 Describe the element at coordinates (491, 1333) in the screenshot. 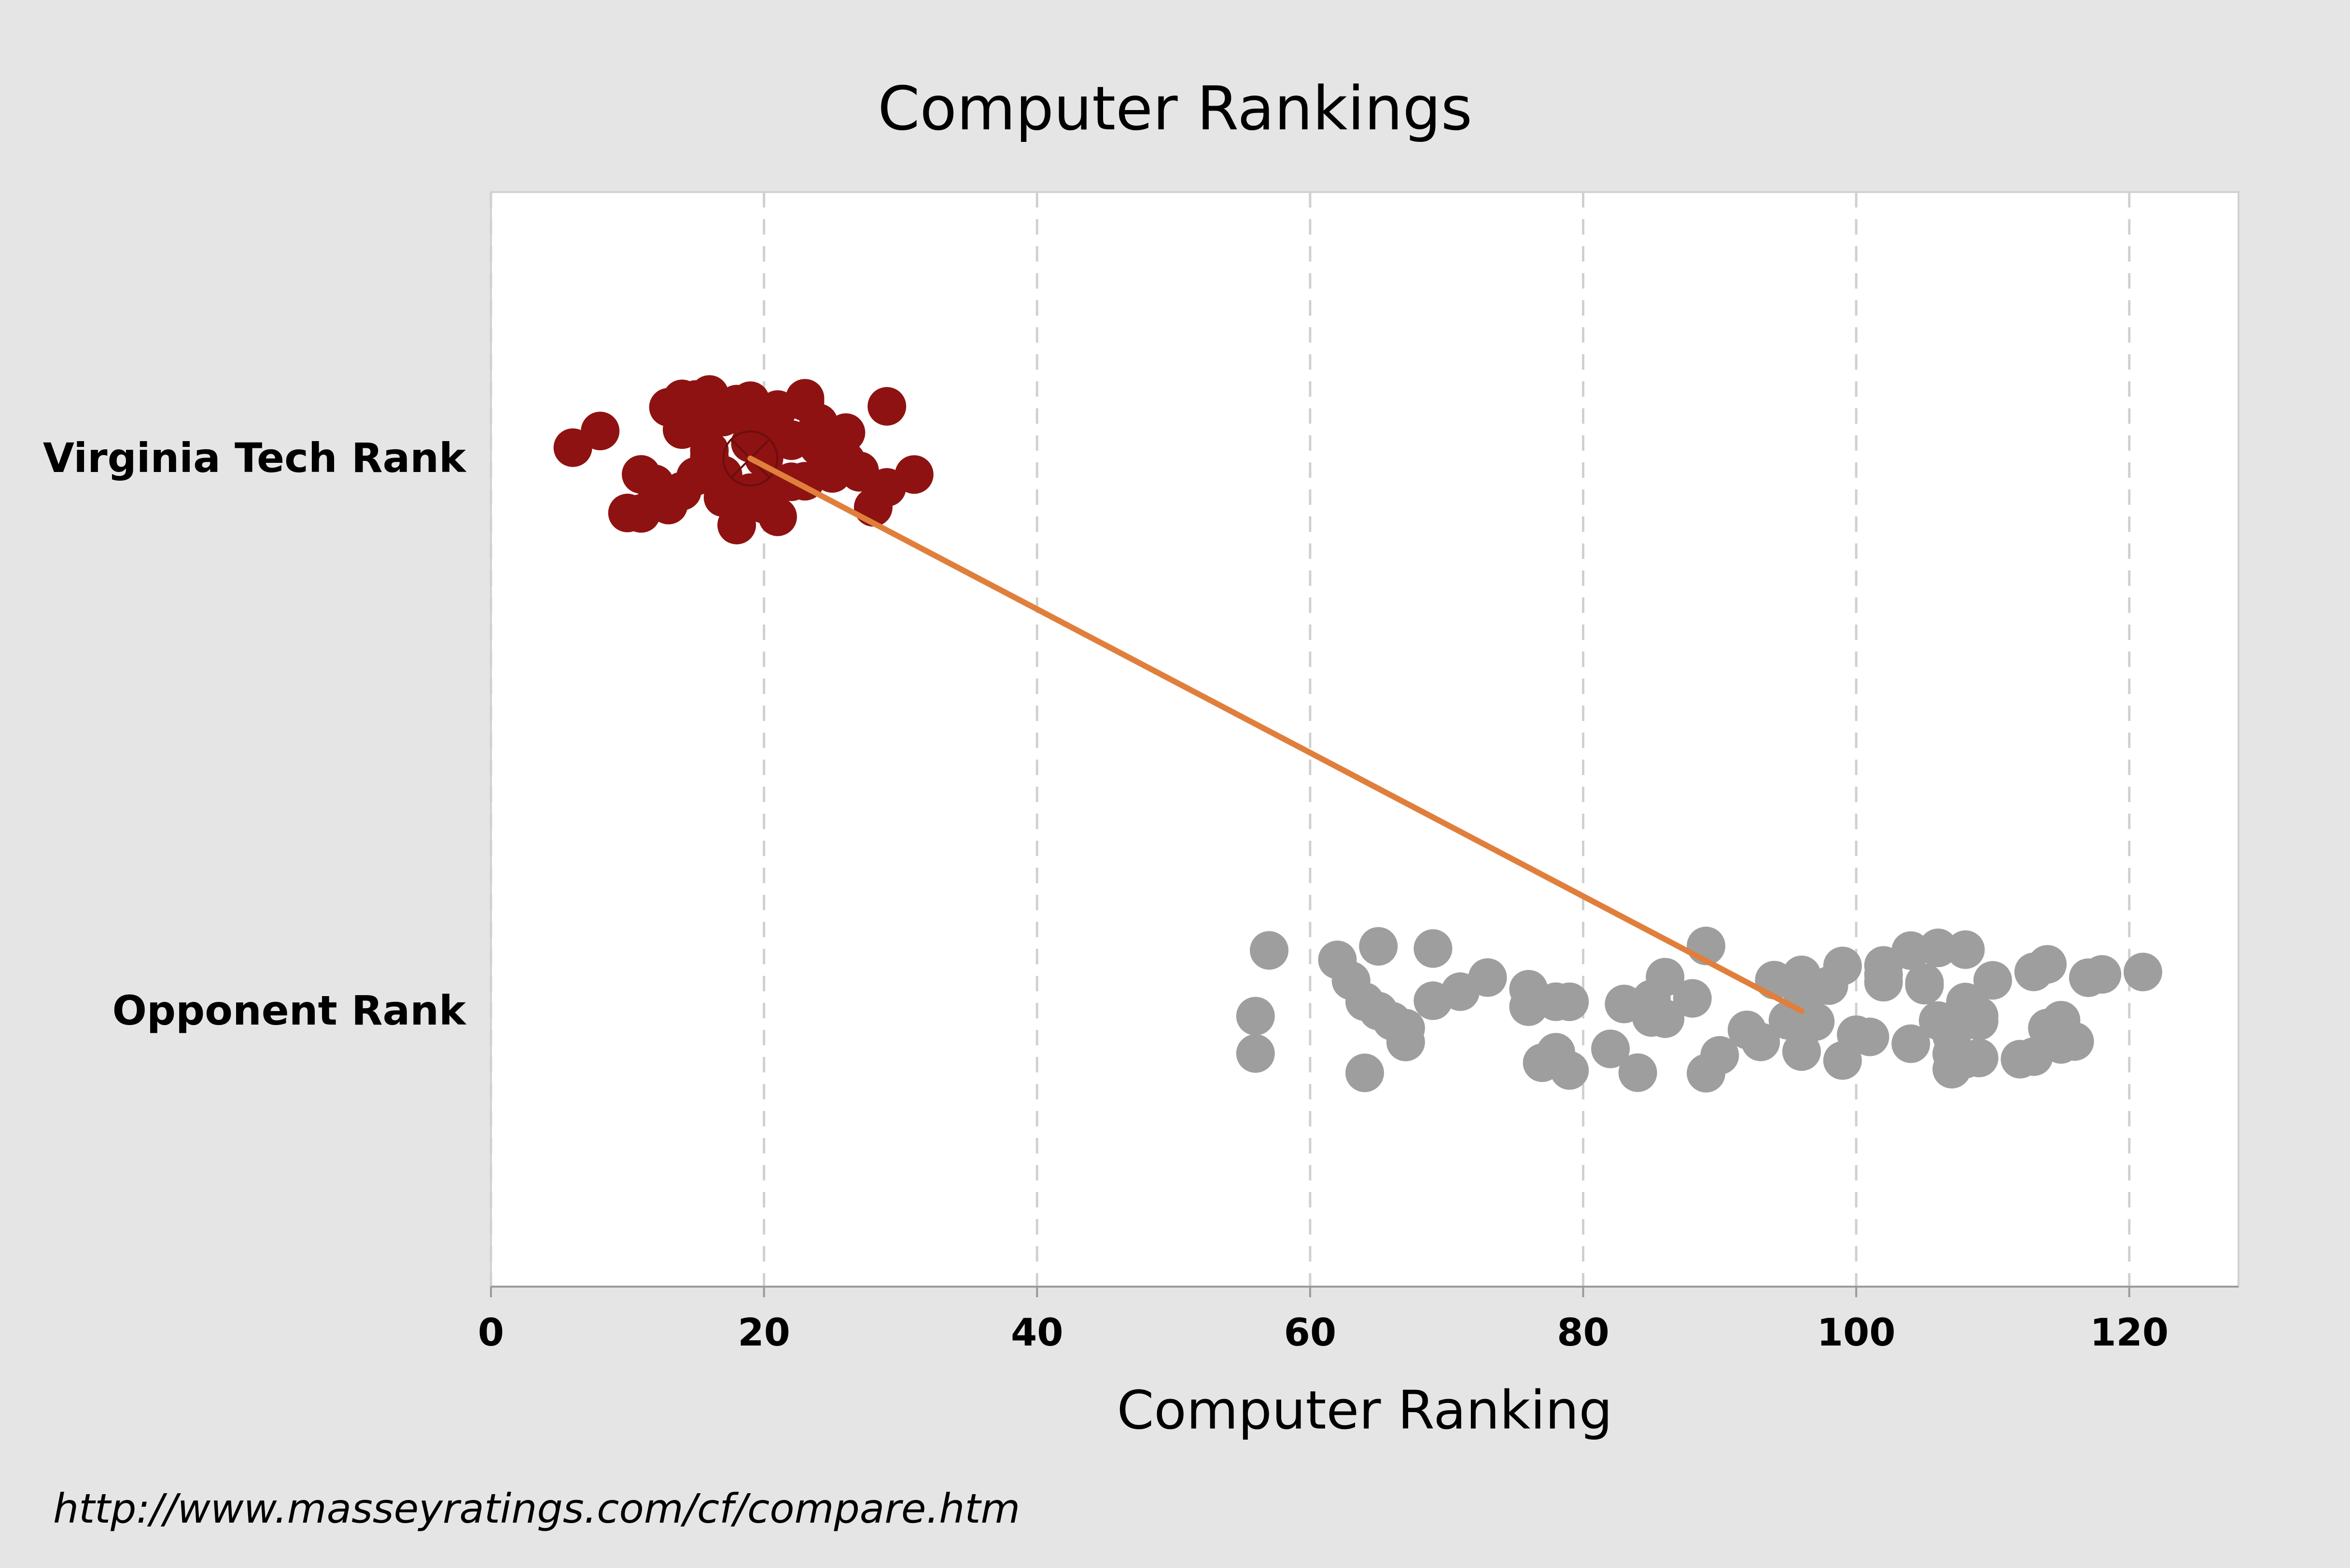

I see `x-tick-label: 0` at that location.